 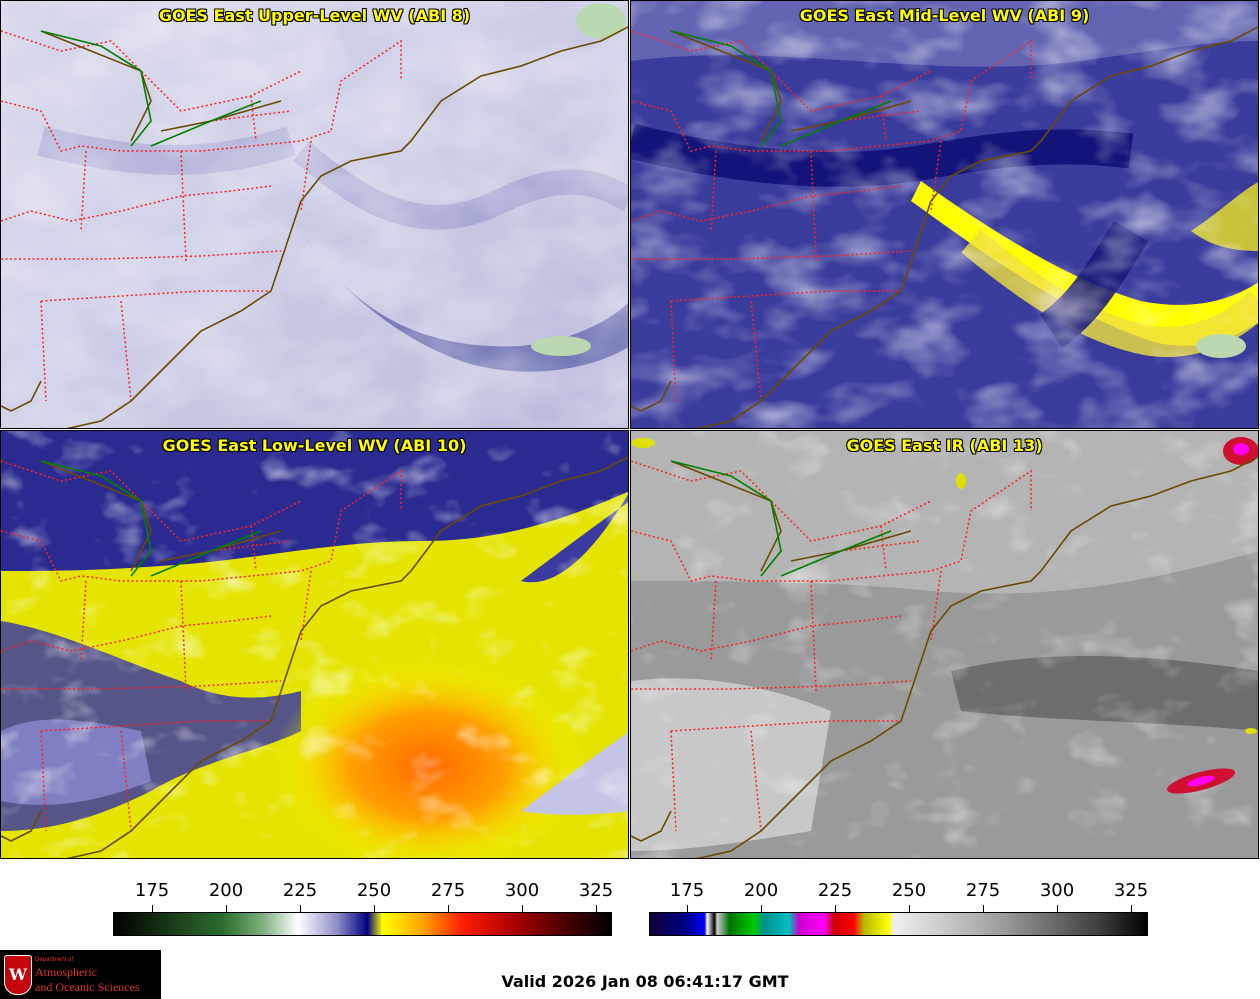 I want to click on logo-dept-text: Department of, so click(x=54, y=960).